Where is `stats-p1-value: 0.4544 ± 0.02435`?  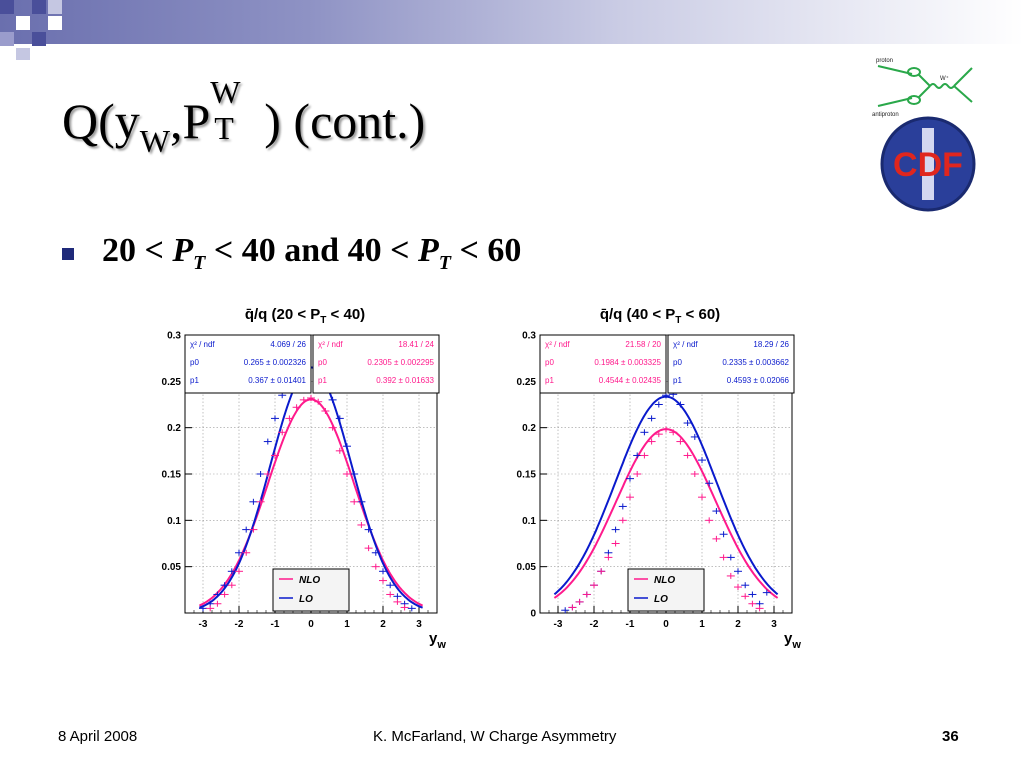 stats-p1-value: 0.4544 ± 0.02435 is located at coordinates (630, 380).